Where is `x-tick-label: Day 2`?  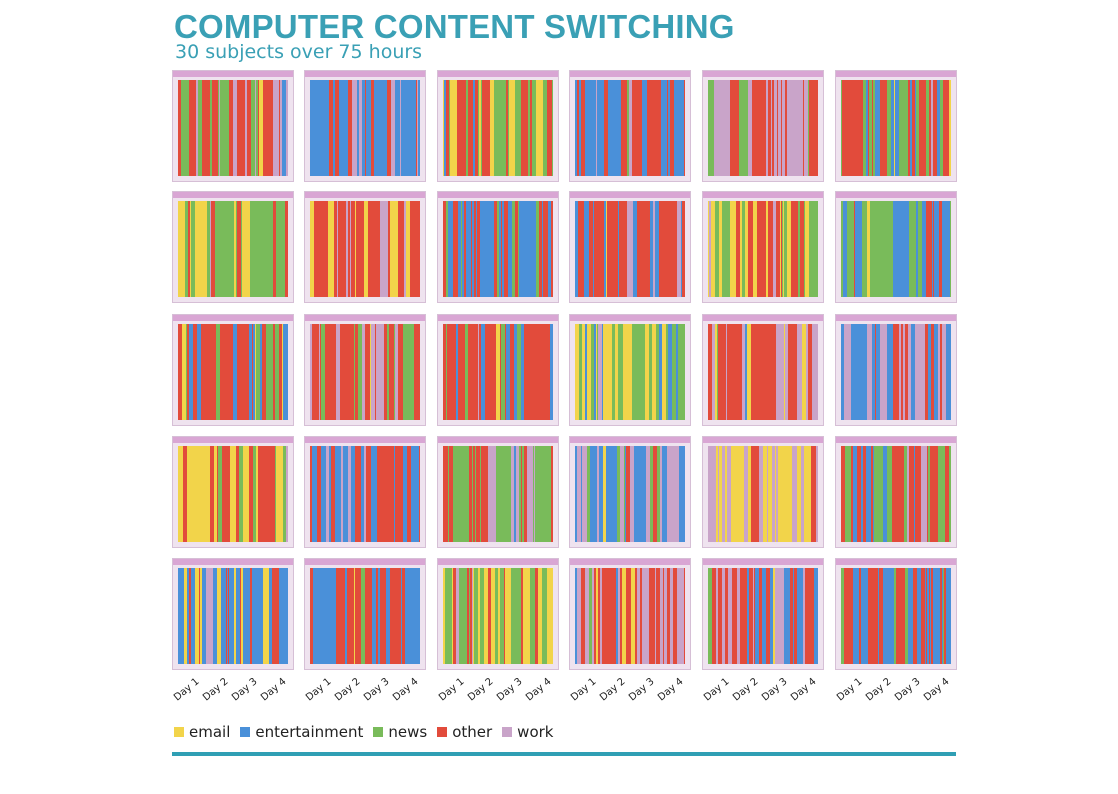
x-tick-label: Day 2 is located at coordinates (879, 690).